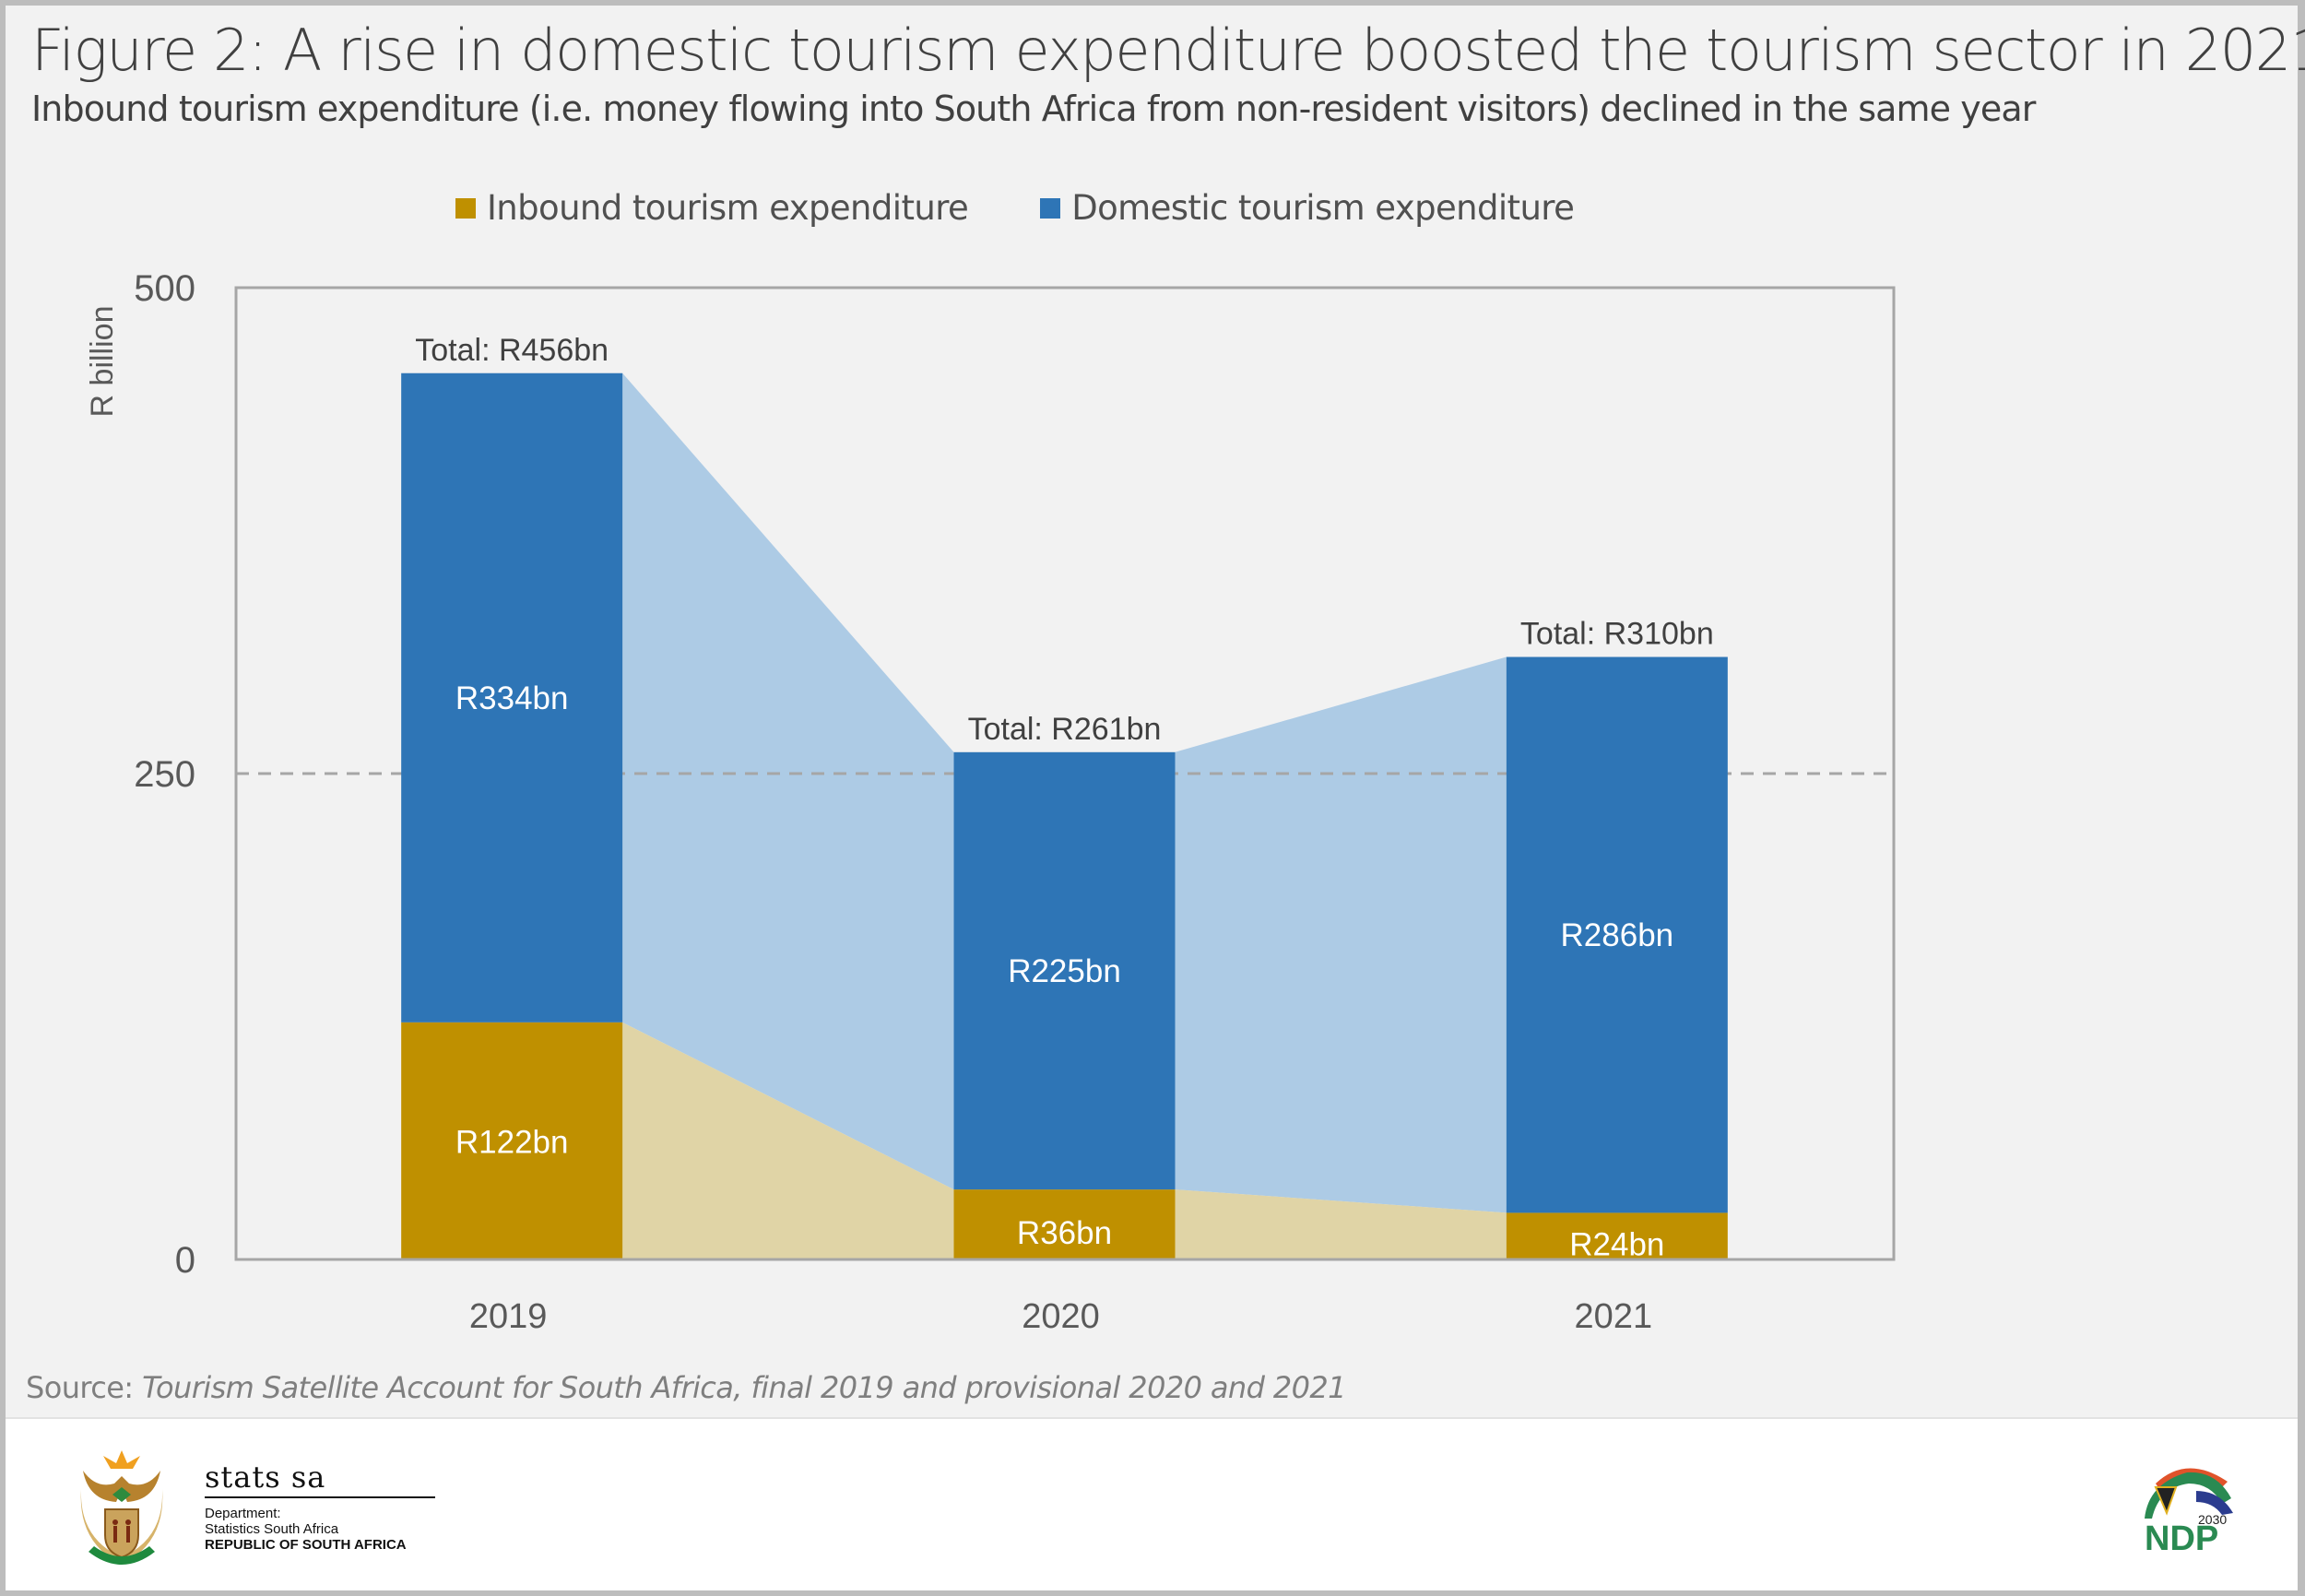 Image resolution: width=2305 pixels, height=1596 pixels. I want to click on data-label-inbound-2021: R24bn, so click(1617, 1245).